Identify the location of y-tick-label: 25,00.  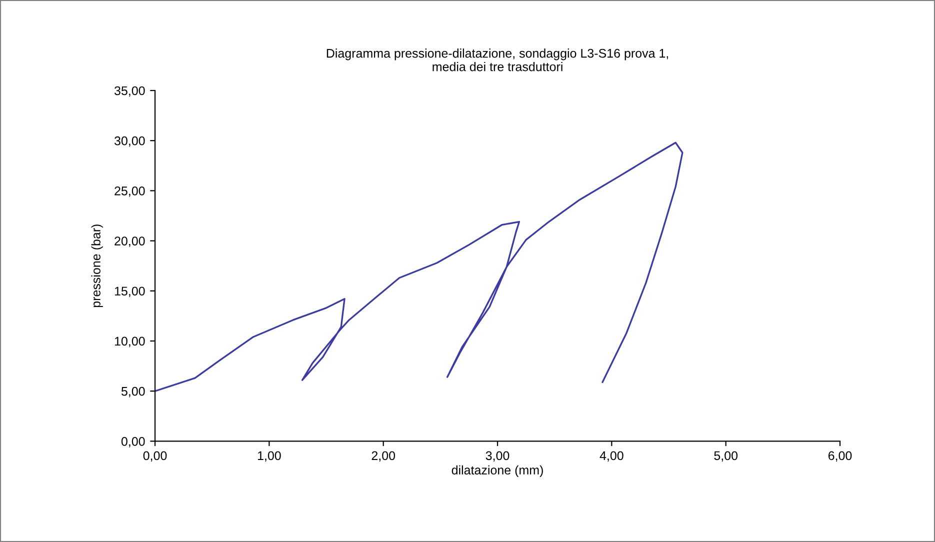
(129, 191).